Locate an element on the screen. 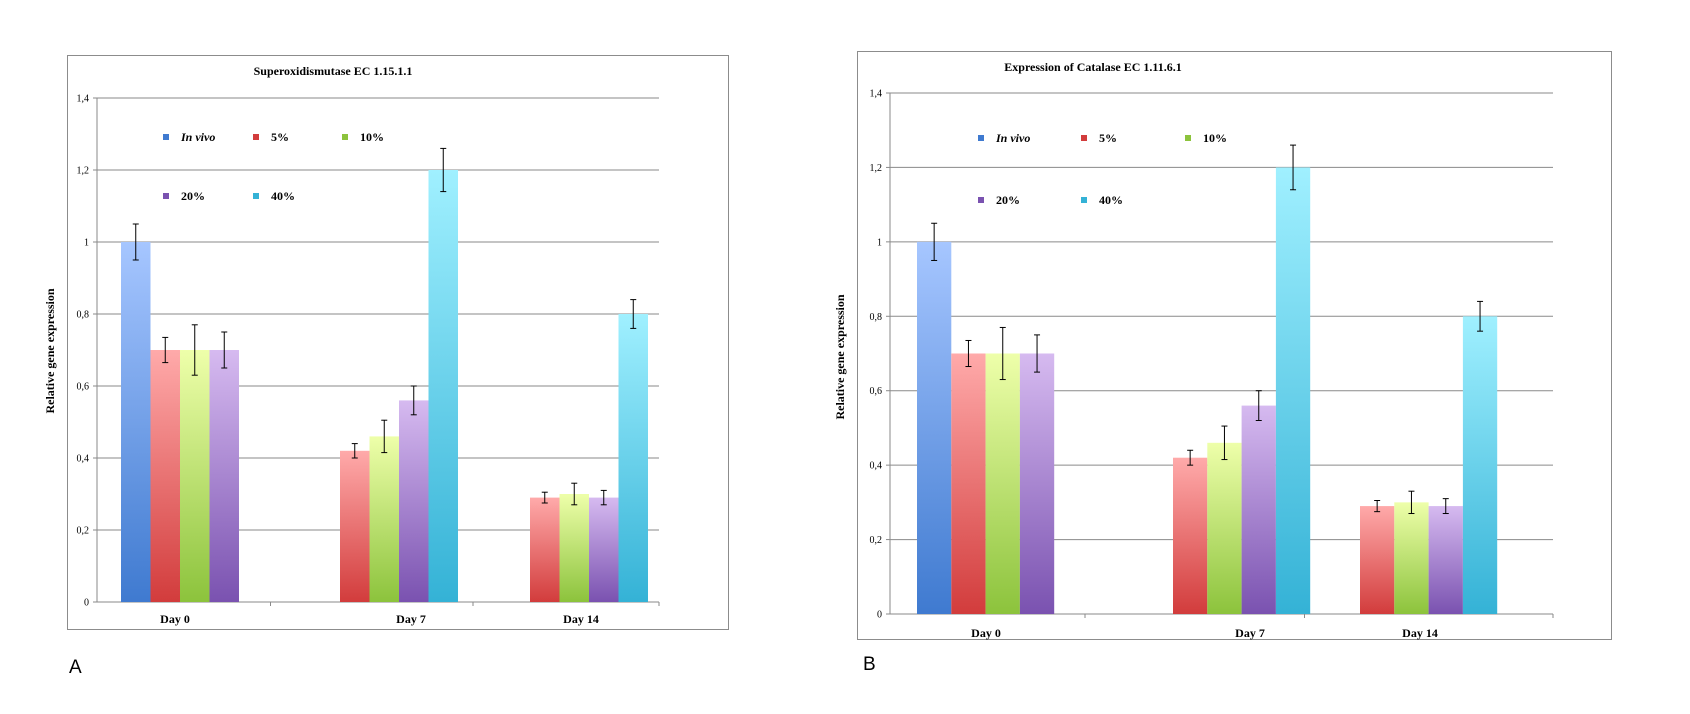 The image size is (1690, 714). panel-label-b: B is located at coordinates (869, 664).